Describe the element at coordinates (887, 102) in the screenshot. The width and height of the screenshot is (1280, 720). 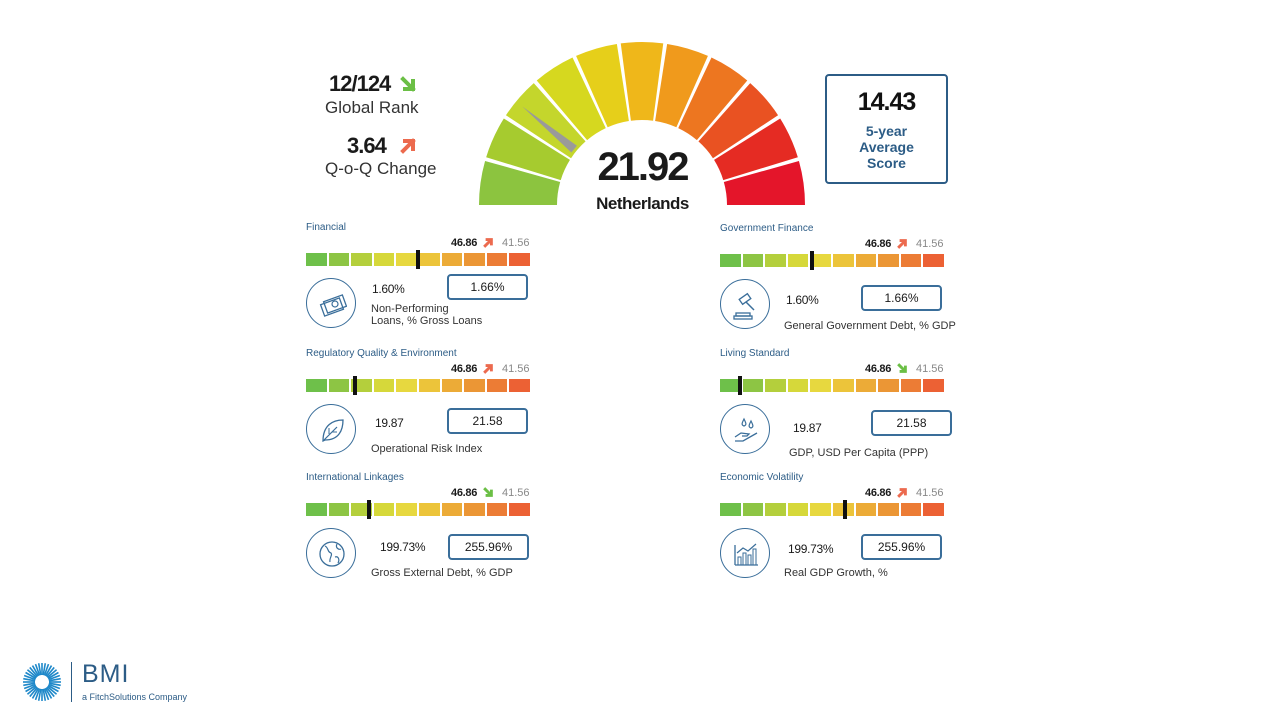
I see `five-year-average-value: 14.43` at that location.